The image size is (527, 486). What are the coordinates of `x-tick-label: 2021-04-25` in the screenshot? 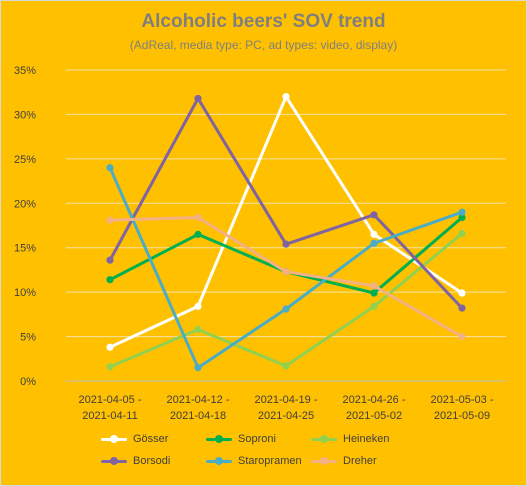 It's located at (286, 416).